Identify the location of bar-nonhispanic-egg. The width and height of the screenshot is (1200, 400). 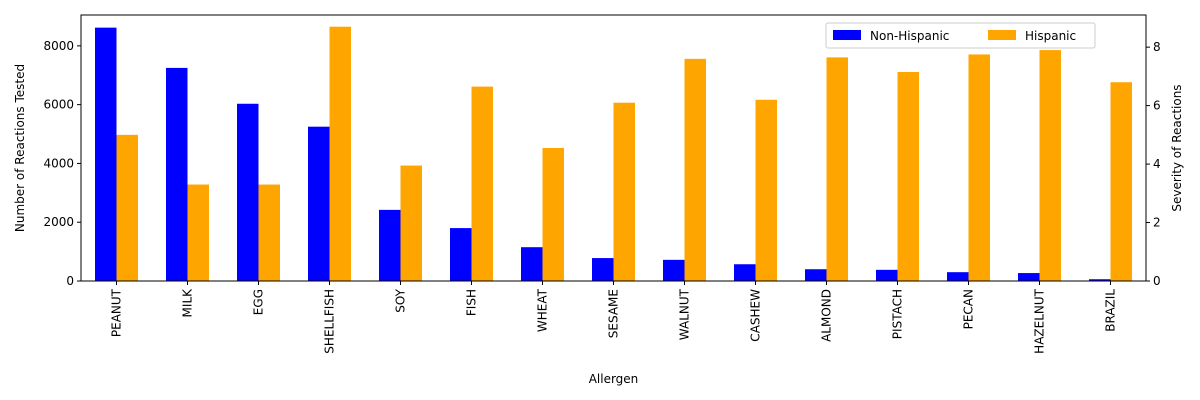
(248, 192).